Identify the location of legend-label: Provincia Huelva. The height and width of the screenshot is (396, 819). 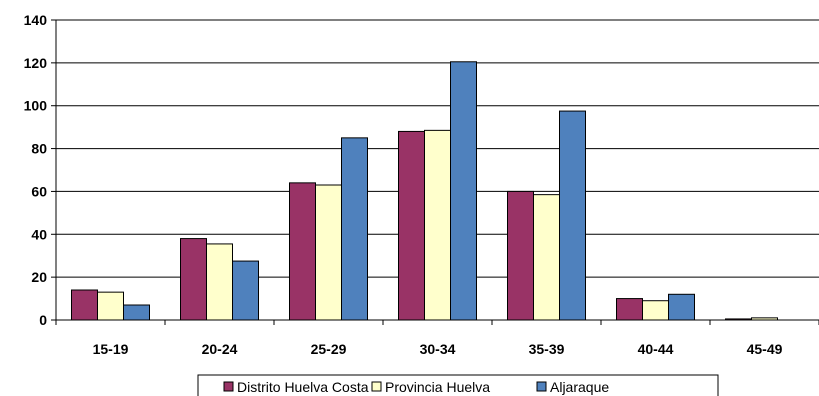
(437, 387).